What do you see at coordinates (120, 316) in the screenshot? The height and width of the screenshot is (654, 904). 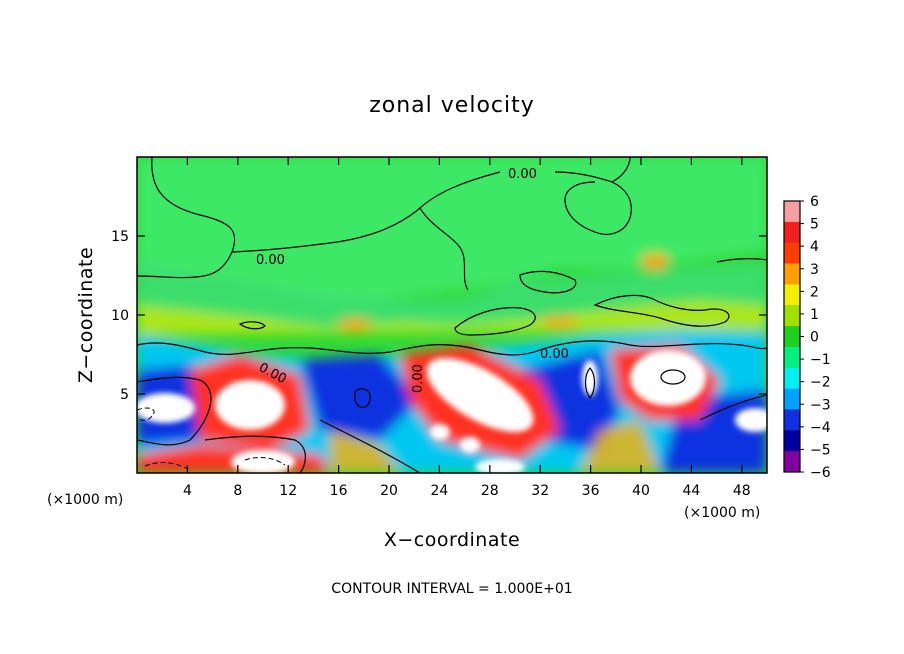 I see `y-tick-label: 10` at bounding box center [120, 316].